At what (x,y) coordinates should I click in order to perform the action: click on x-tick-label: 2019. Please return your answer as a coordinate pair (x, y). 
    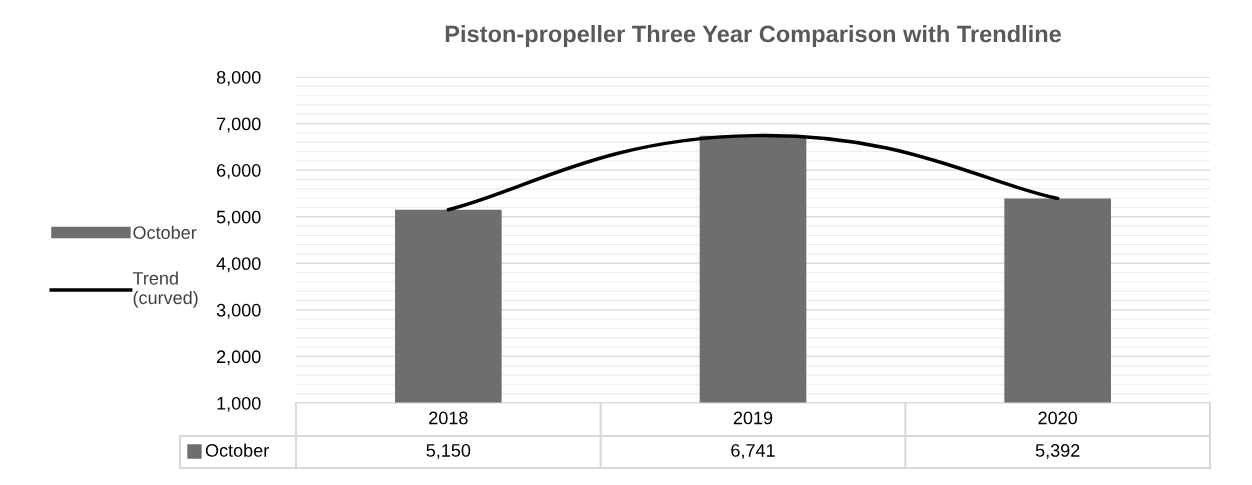
    Looking at the image, I should click on (753, 418).